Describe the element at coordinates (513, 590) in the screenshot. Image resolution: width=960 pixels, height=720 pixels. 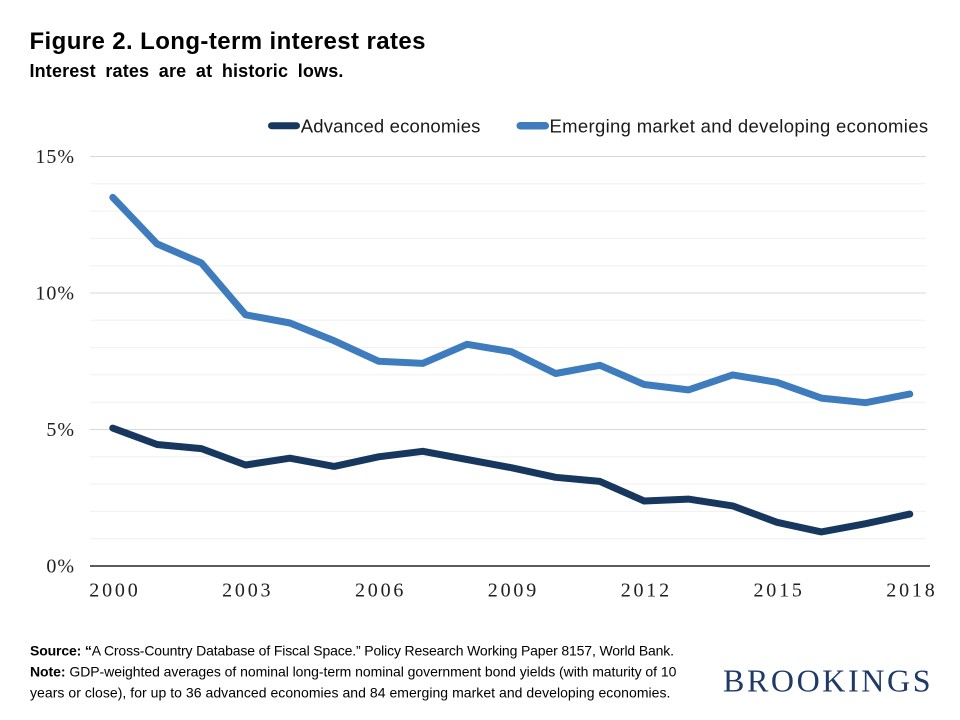
I see `svg-text: 2009` at that location.